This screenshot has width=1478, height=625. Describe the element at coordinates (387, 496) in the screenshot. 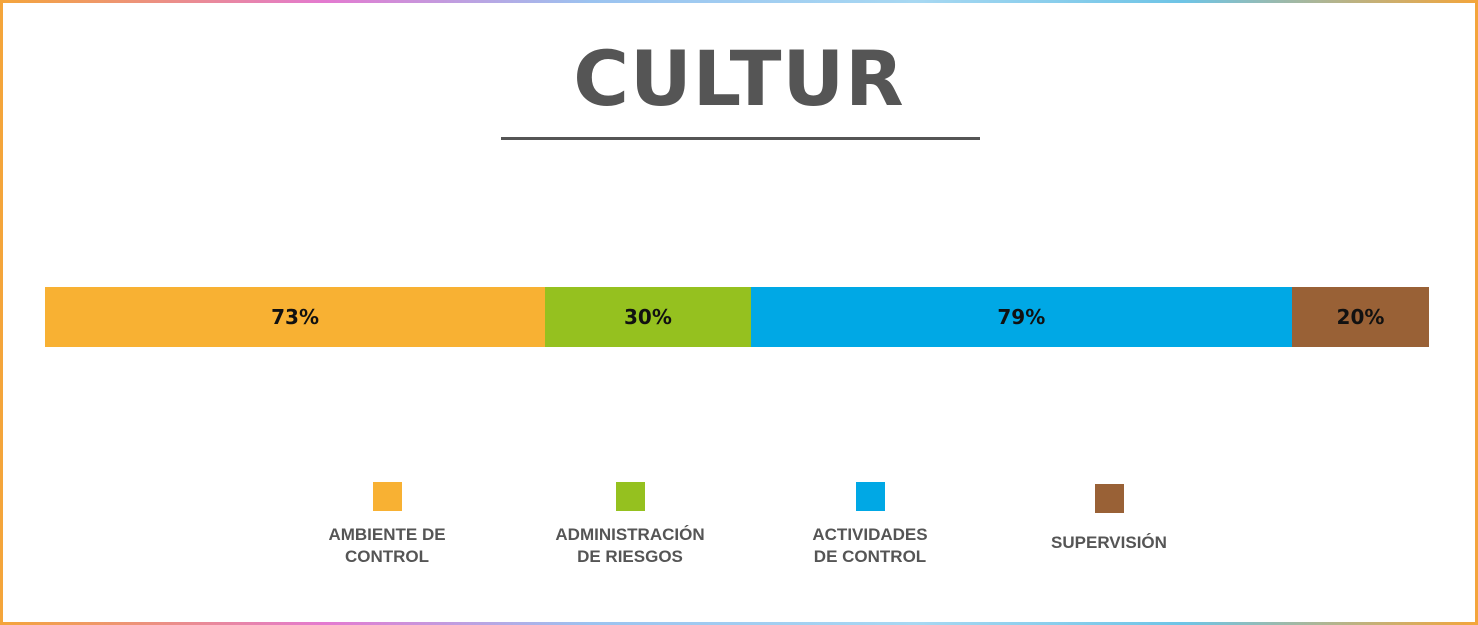

I see `legend-swatch-ambiente-de-control` at that location.